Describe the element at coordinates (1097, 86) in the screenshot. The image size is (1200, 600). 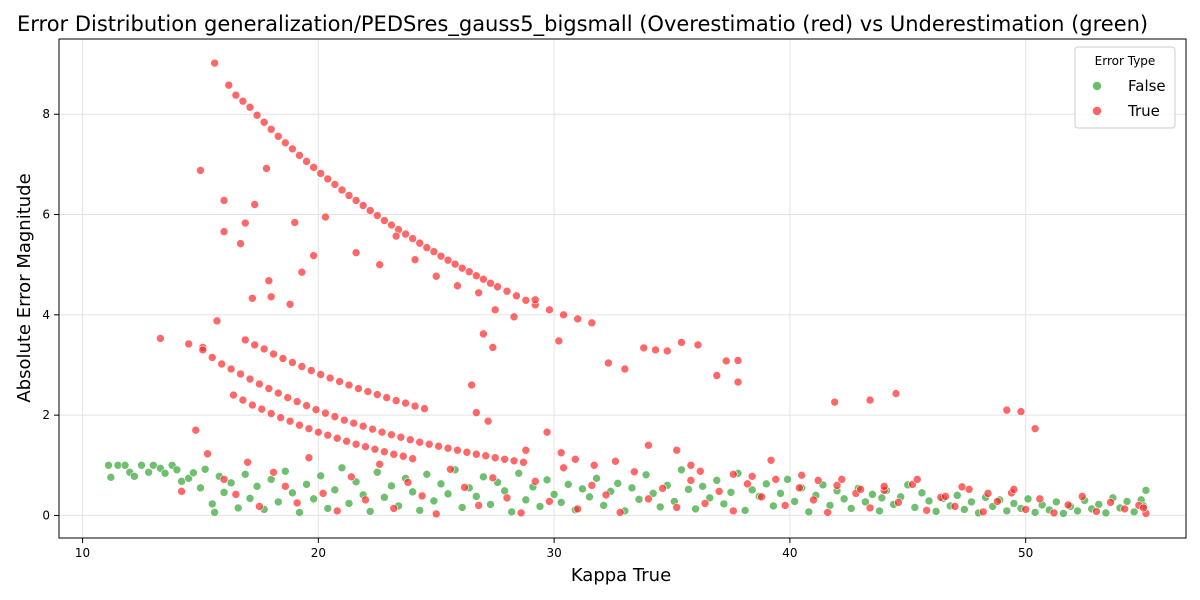
I see `legend-marker` at that location.